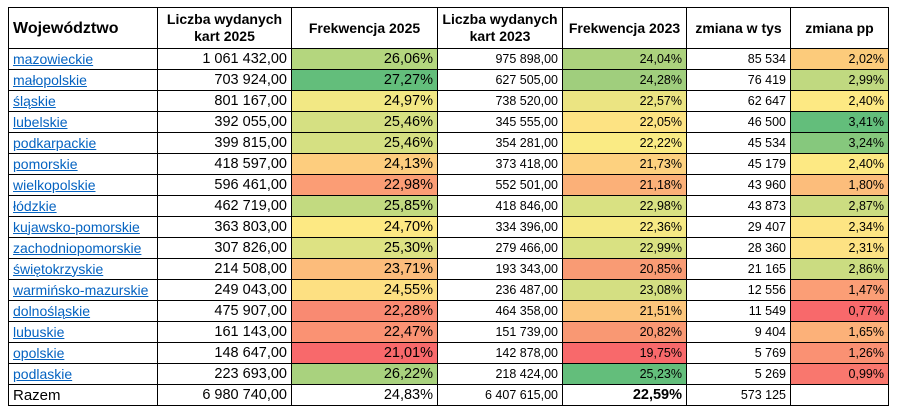 The width and height of the screenshot is (907, 419). What do you see at coordinates (224, 164) in the screenshot?
I see `cell-karty-2025: 418 597,00` at bounding box center [224, 164].